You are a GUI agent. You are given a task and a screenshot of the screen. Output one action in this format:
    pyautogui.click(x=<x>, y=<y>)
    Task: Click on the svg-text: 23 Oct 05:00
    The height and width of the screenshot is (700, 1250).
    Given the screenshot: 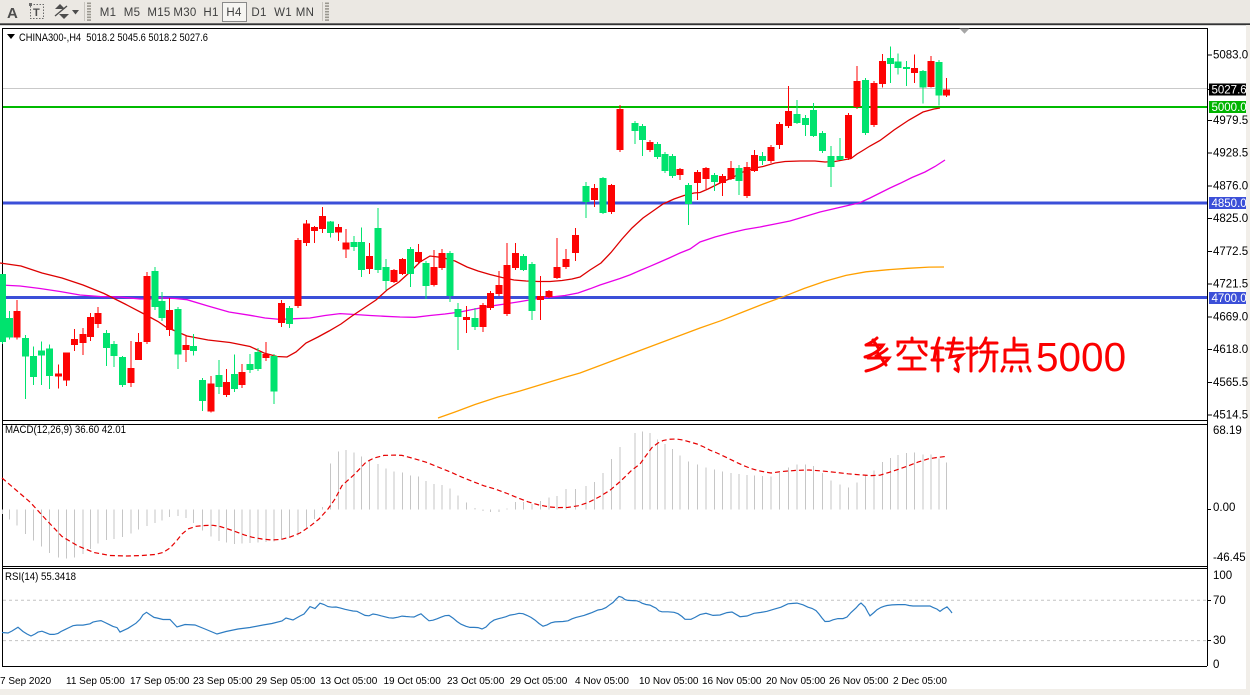 What is the action you would take?
    pyautogui.click(x=476, y=681)
    